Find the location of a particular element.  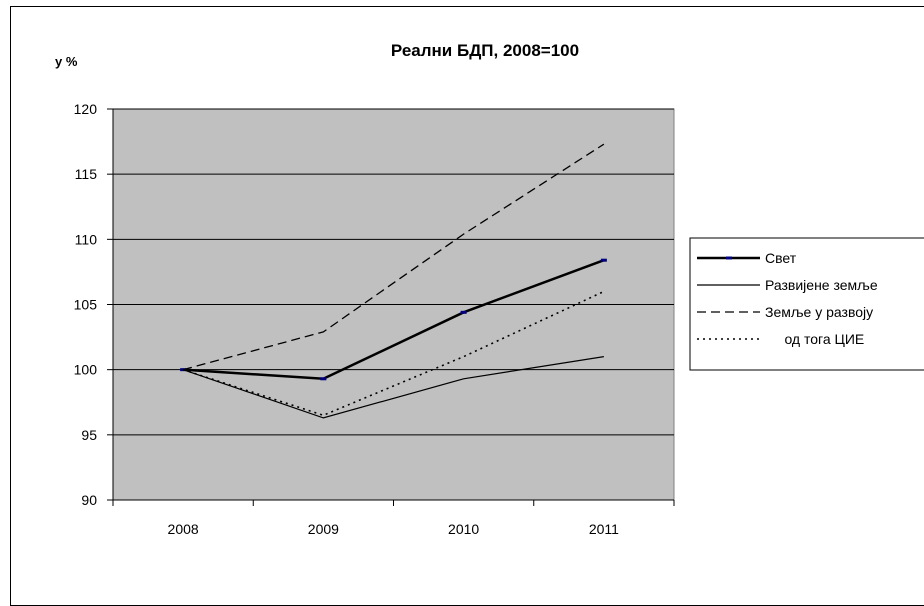

y-tick-label: 95 is located at coordinates (89, 435).